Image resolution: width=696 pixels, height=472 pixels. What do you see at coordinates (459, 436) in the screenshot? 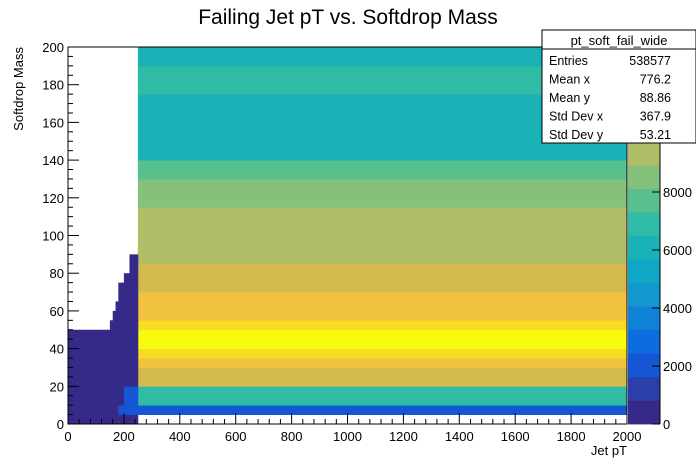
I see `x-tick-label: 1400` at bounding box center [459, 436].